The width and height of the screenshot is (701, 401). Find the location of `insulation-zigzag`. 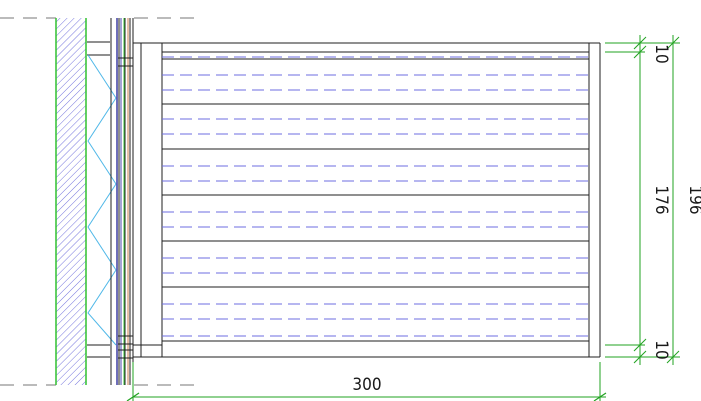

insulation-zigzag is located at coordinates (102, 199).